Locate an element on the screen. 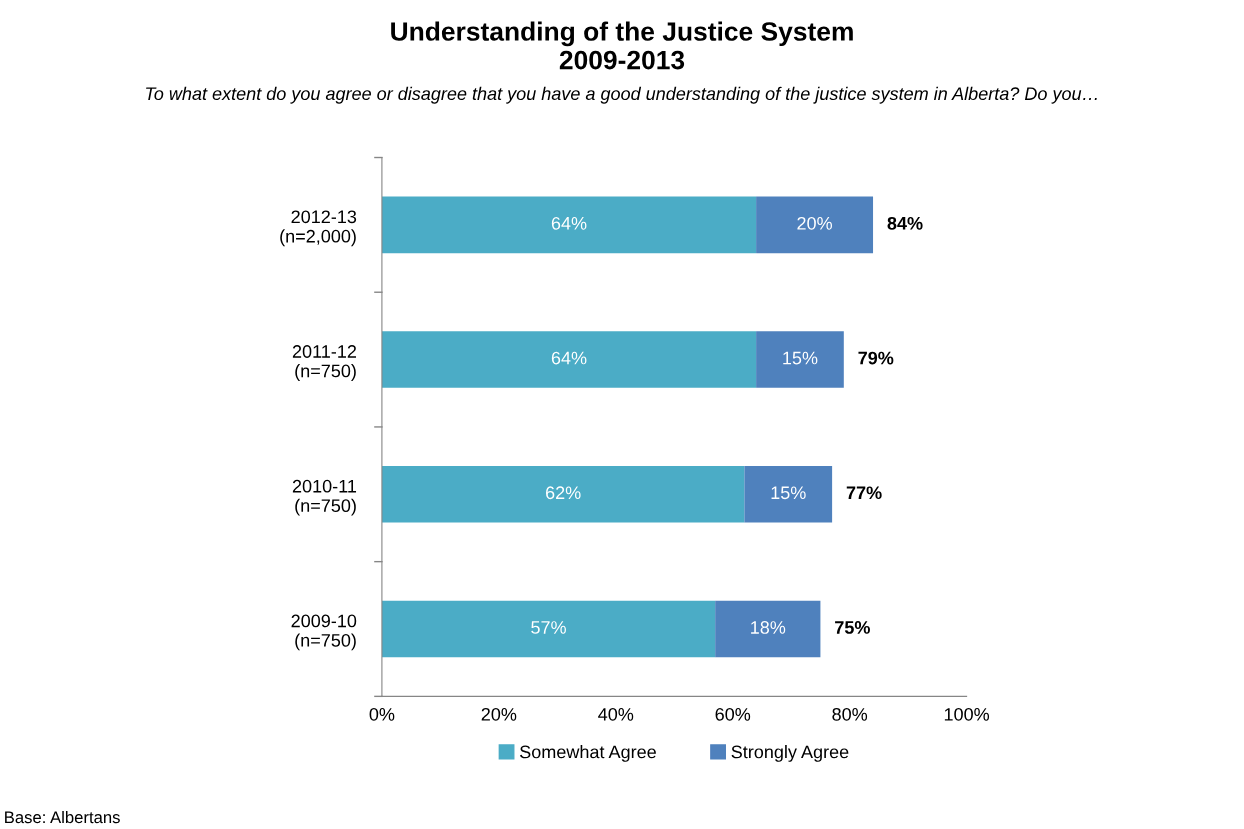  legend-label: Somewhat Agree is located at coordinates (588, 753).